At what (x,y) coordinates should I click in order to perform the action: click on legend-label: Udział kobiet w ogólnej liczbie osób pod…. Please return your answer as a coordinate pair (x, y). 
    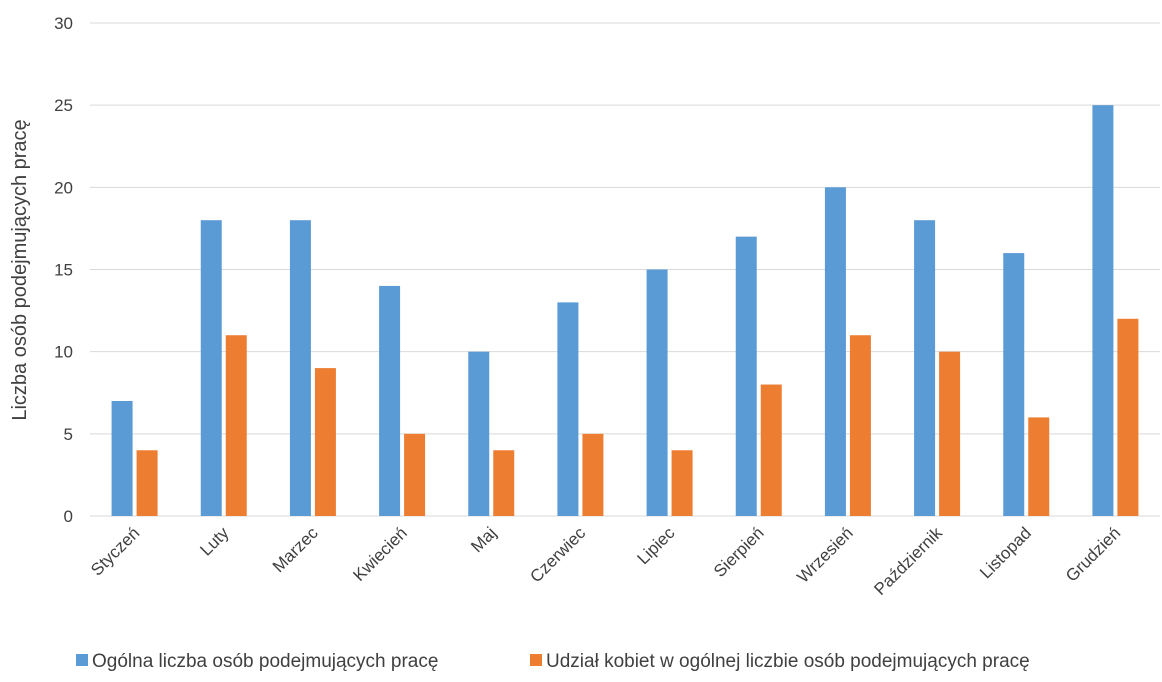
    Looking at the image, I should click on (788, 661).